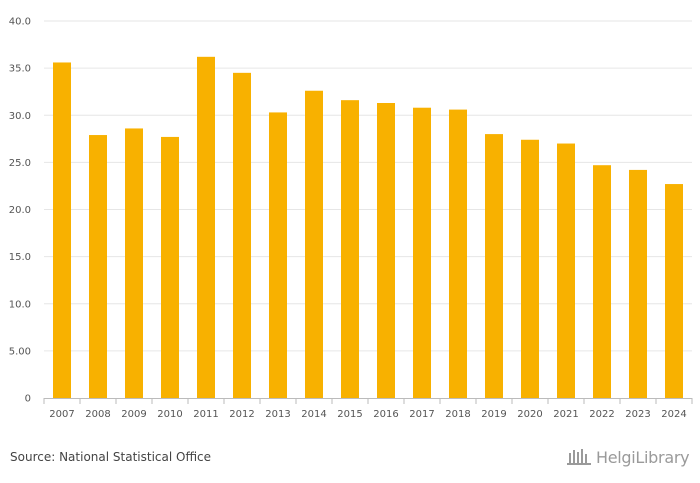 The width and height of the screenshot is (700, 483). I want to click on x-tick-label: 2009, so click(133, 414).